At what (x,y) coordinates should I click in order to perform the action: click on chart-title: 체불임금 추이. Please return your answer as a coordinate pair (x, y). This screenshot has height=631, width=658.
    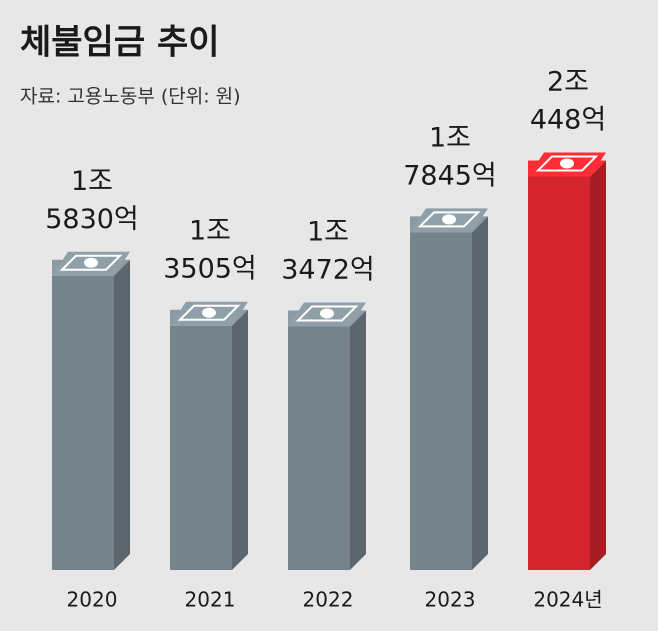
    Looking at the image, I should click on (120, 43).